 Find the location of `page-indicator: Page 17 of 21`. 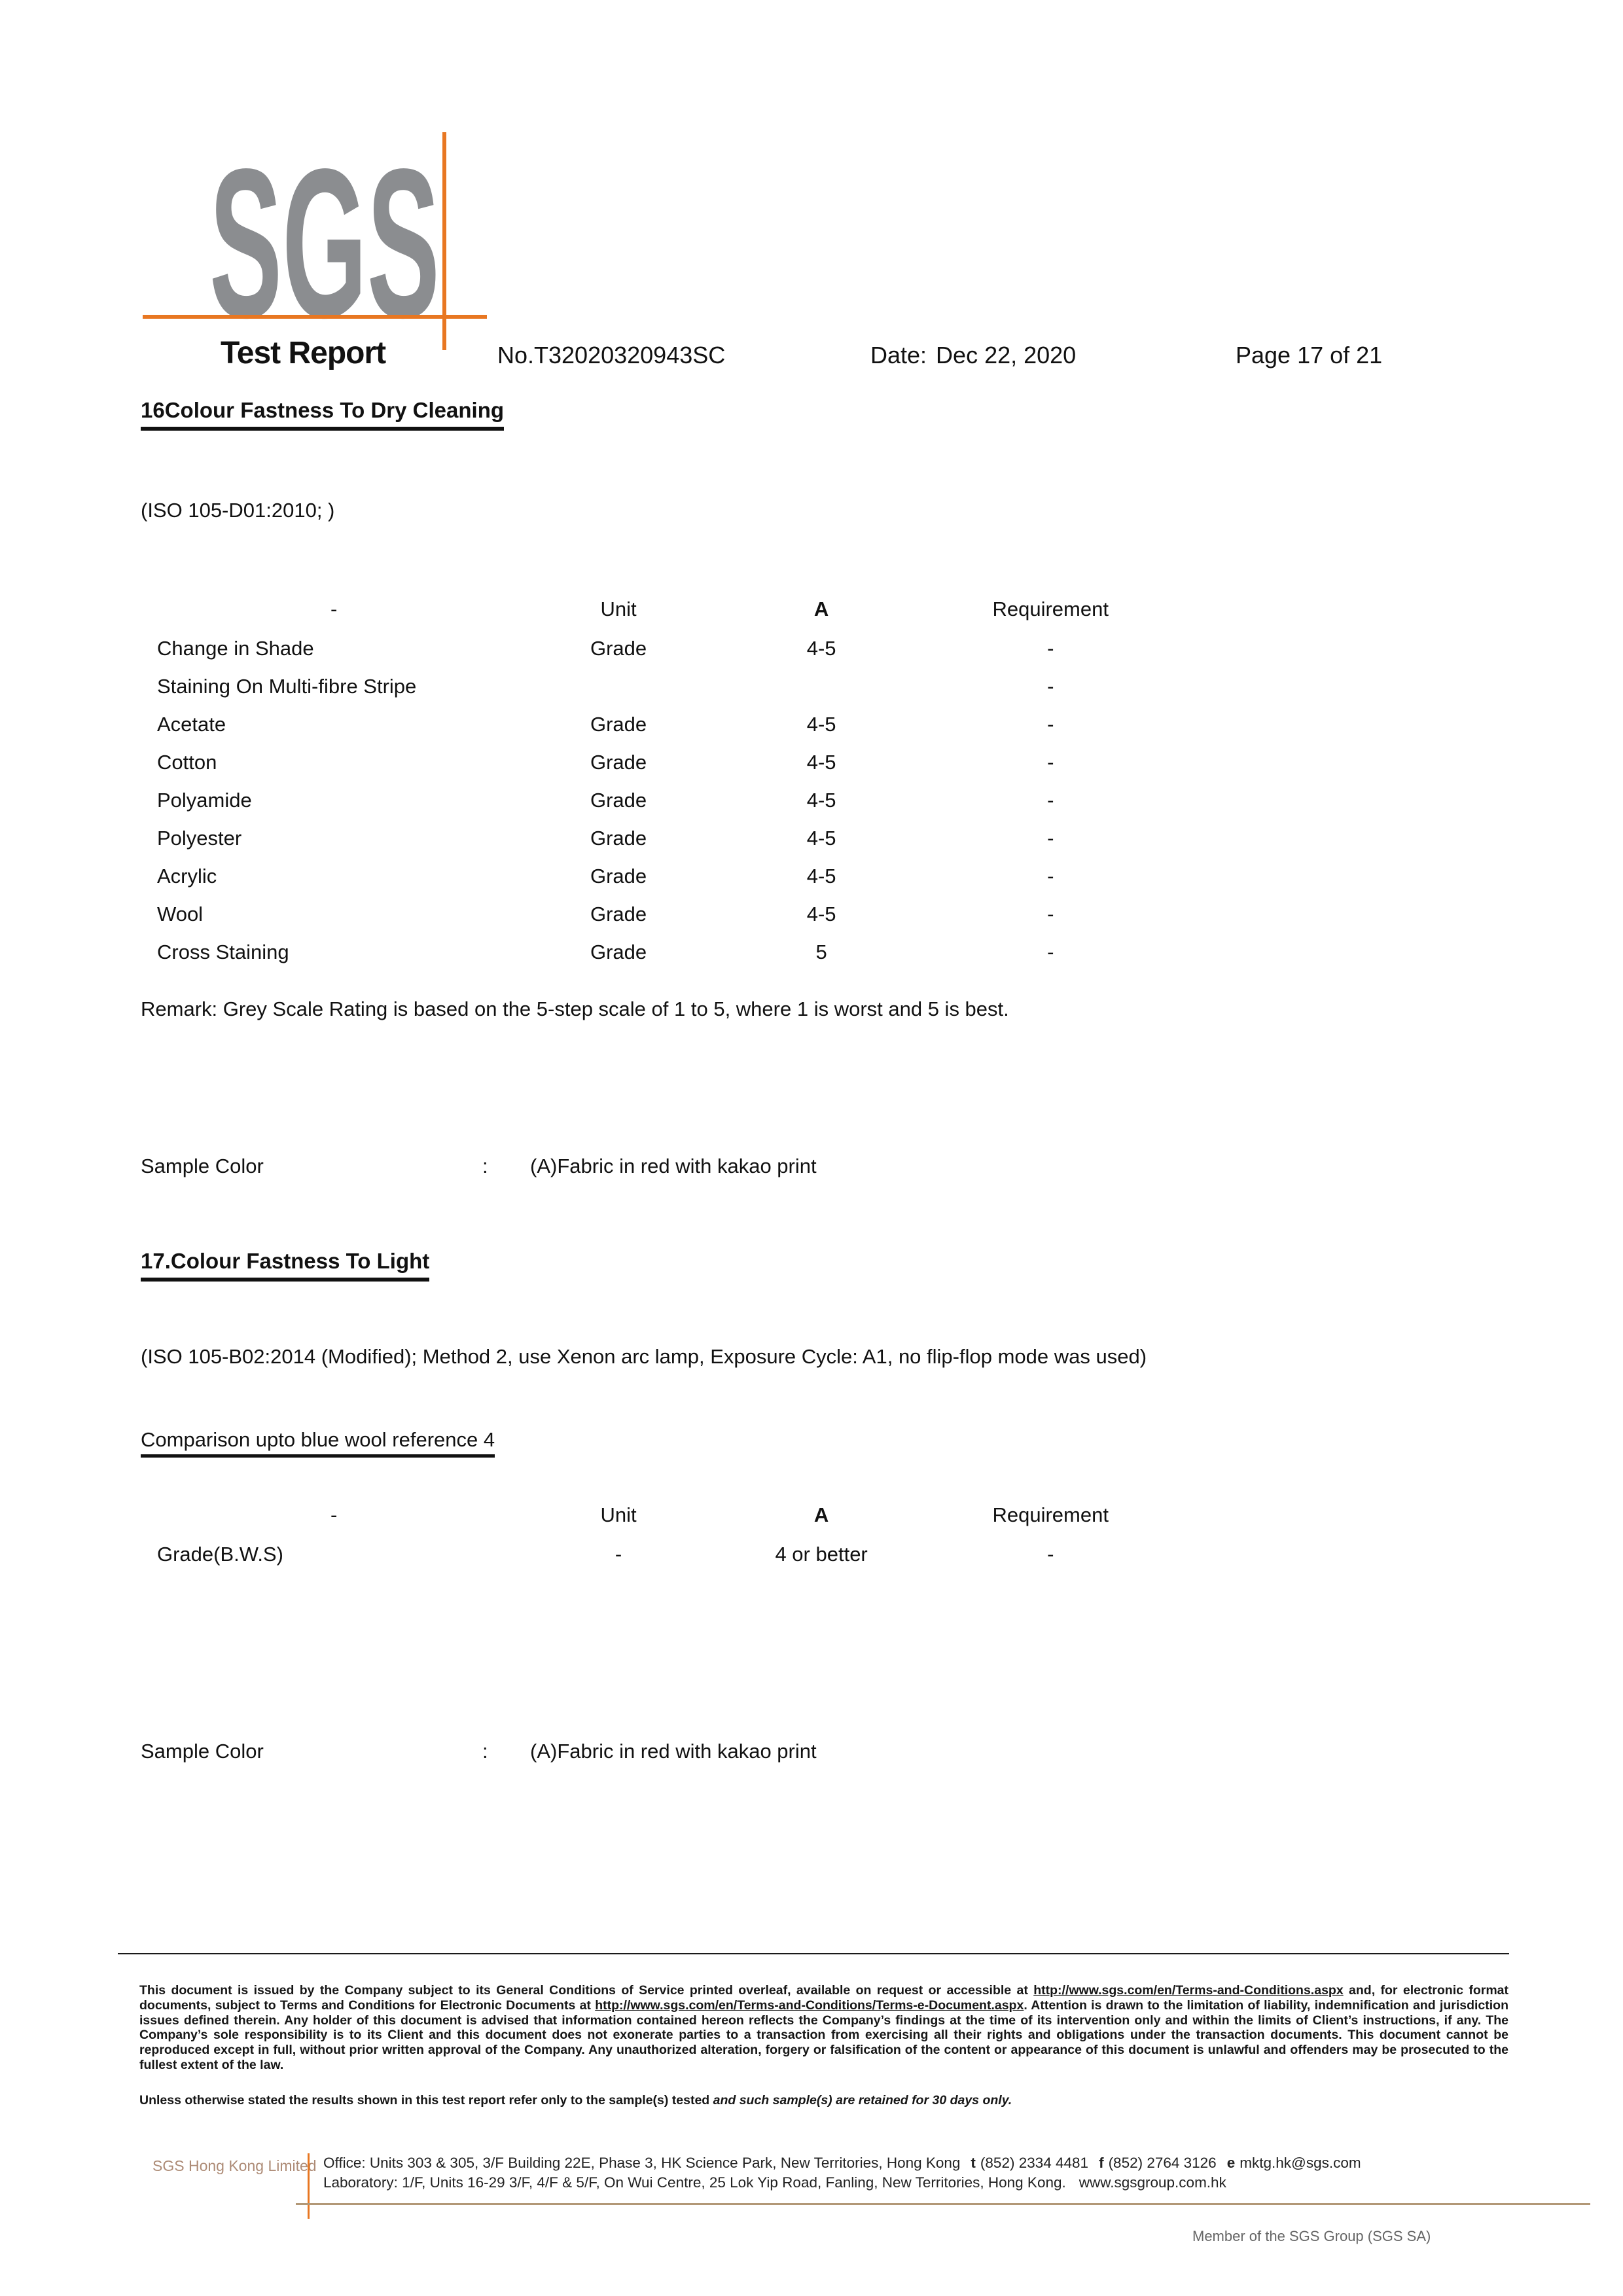

page-indicator: Page 17 of 21 is located at coordinates (1309, 355).